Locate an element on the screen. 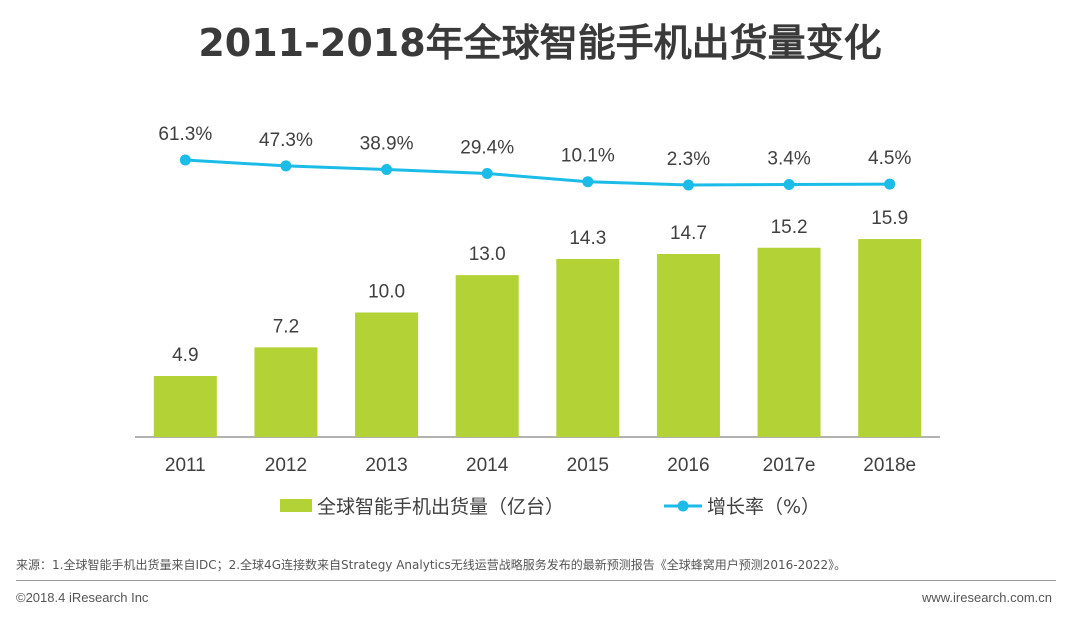  x-tick-label: 2015 is located at coordinates (588, 465).